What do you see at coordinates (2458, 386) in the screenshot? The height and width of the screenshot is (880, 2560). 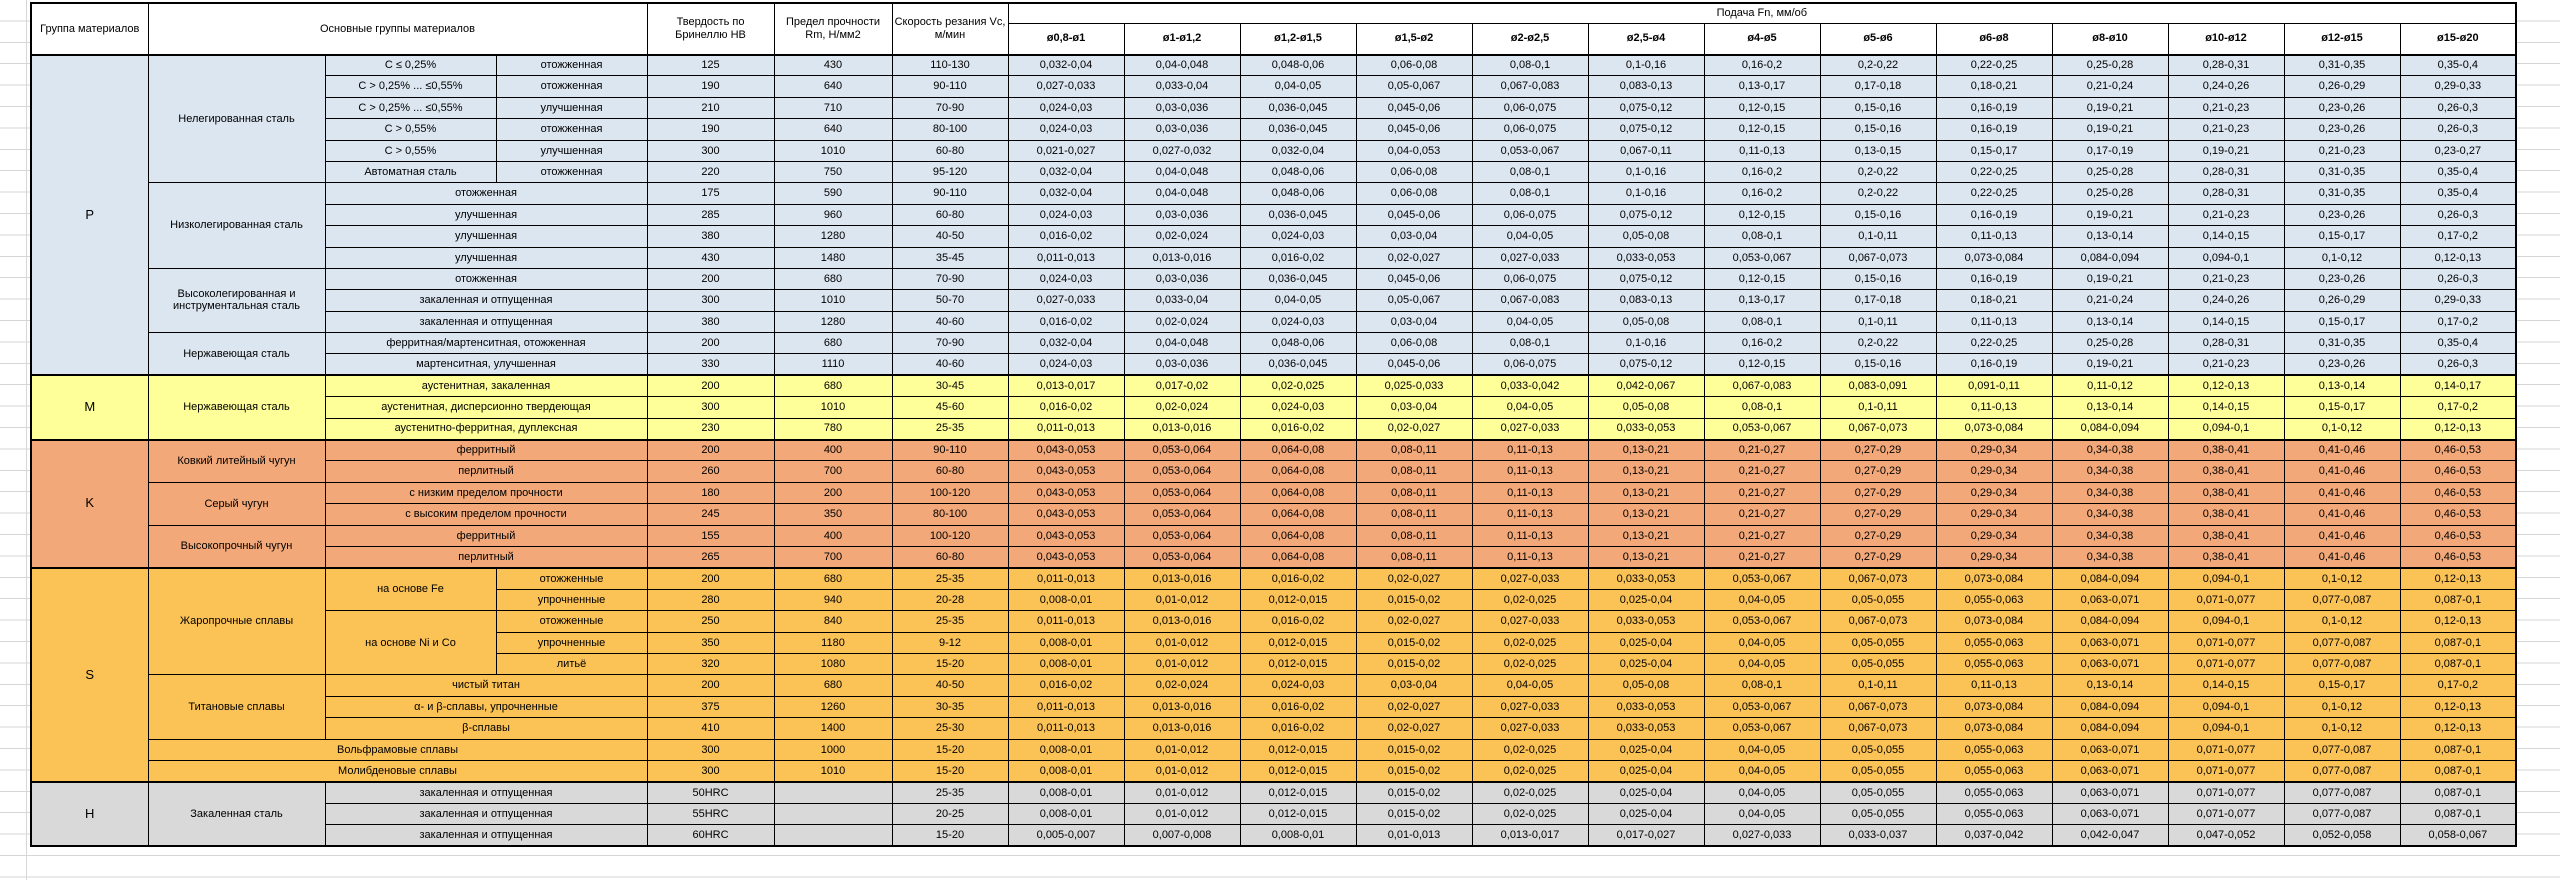 I see `feed-cell: 0,14-0,17` at bounding box center [2458, 386].